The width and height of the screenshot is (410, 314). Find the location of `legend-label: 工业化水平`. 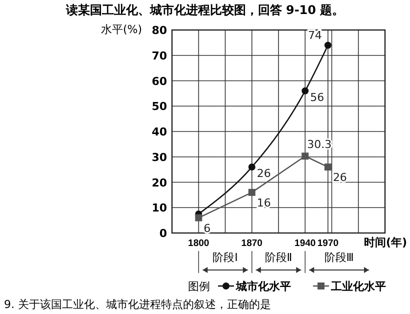

legend-label: 工业化水平 is located at coordinates (358, 286).